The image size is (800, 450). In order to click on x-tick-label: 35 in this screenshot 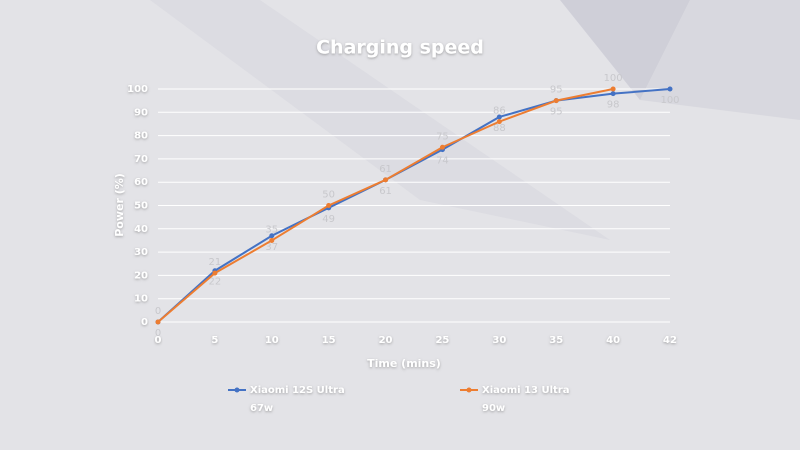, I will do `click(556, 340)`.